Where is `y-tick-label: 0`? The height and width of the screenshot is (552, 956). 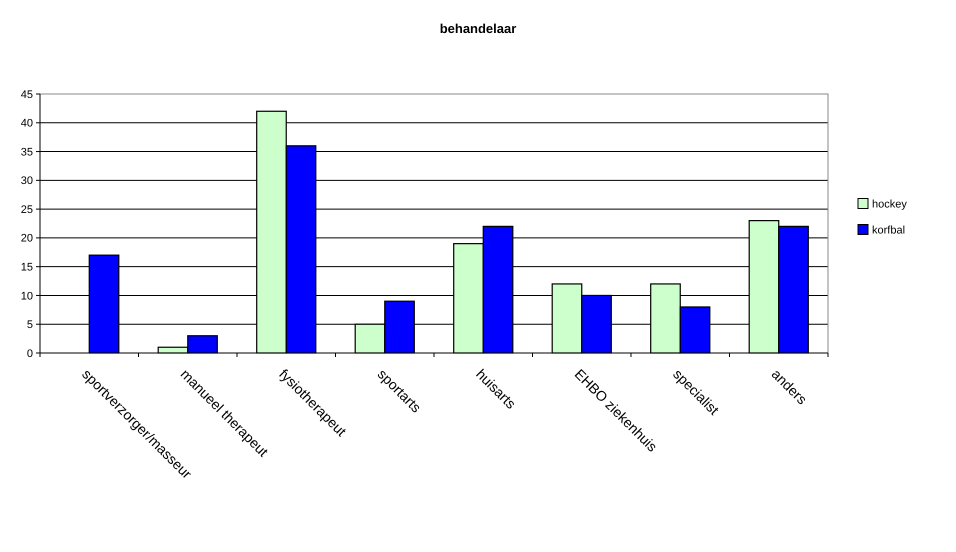
y-tick-label: 0 is located at coordinates (29, 354).